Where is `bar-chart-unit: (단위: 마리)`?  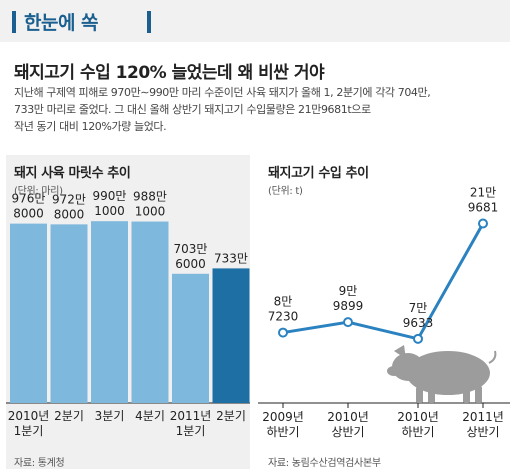 bar-chart-unit: (단위: 마리) is located at coordinates (38, 191).